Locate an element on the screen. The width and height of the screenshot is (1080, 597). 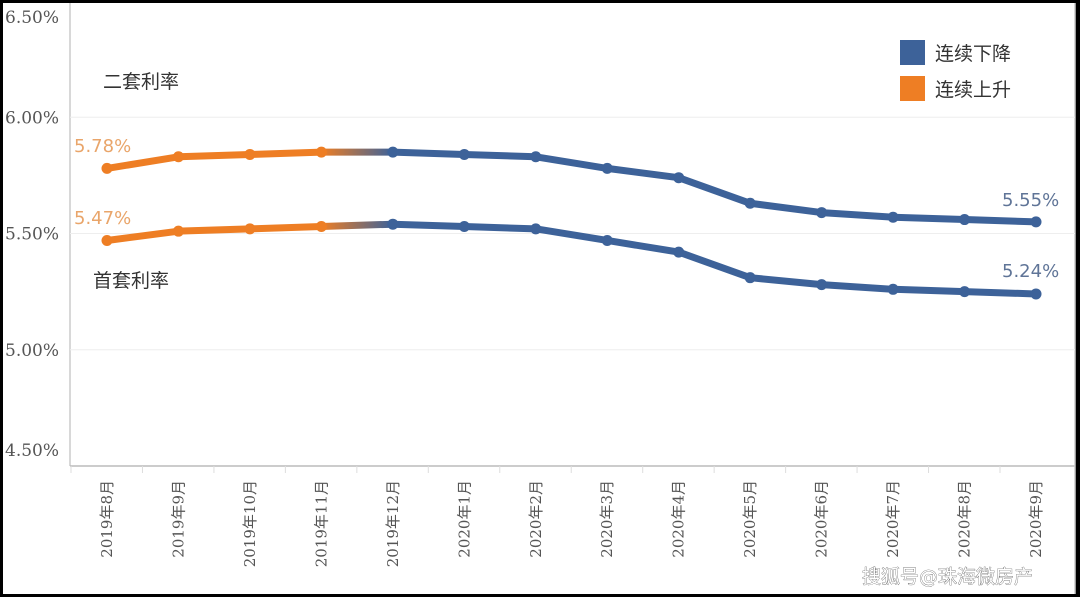
watermark: 搜狐号@珠海微房产 is located at coordinates (947, 577).